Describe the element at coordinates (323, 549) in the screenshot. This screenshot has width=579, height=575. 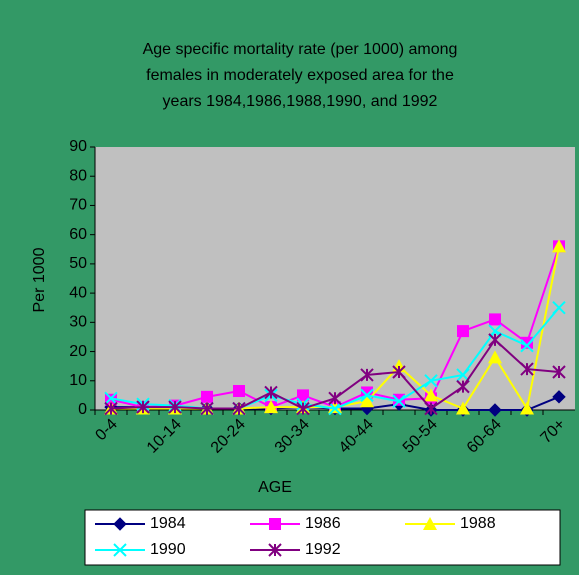
I see `legend-label: 1992` at that location.